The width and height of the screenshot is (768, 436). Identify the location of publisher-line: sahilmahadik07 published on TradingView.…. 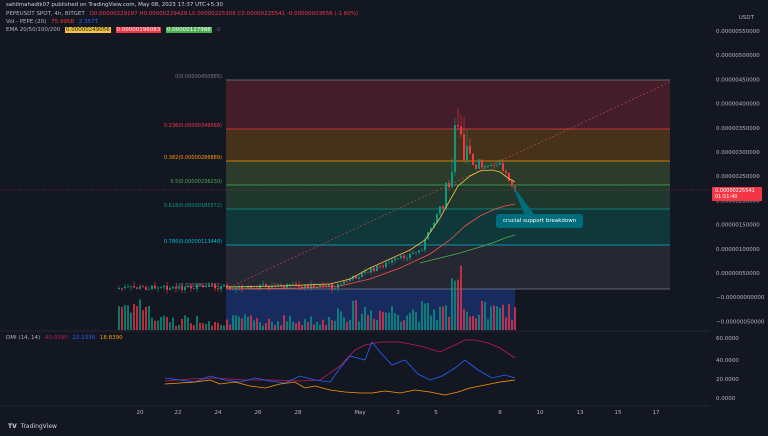
(114, 5).